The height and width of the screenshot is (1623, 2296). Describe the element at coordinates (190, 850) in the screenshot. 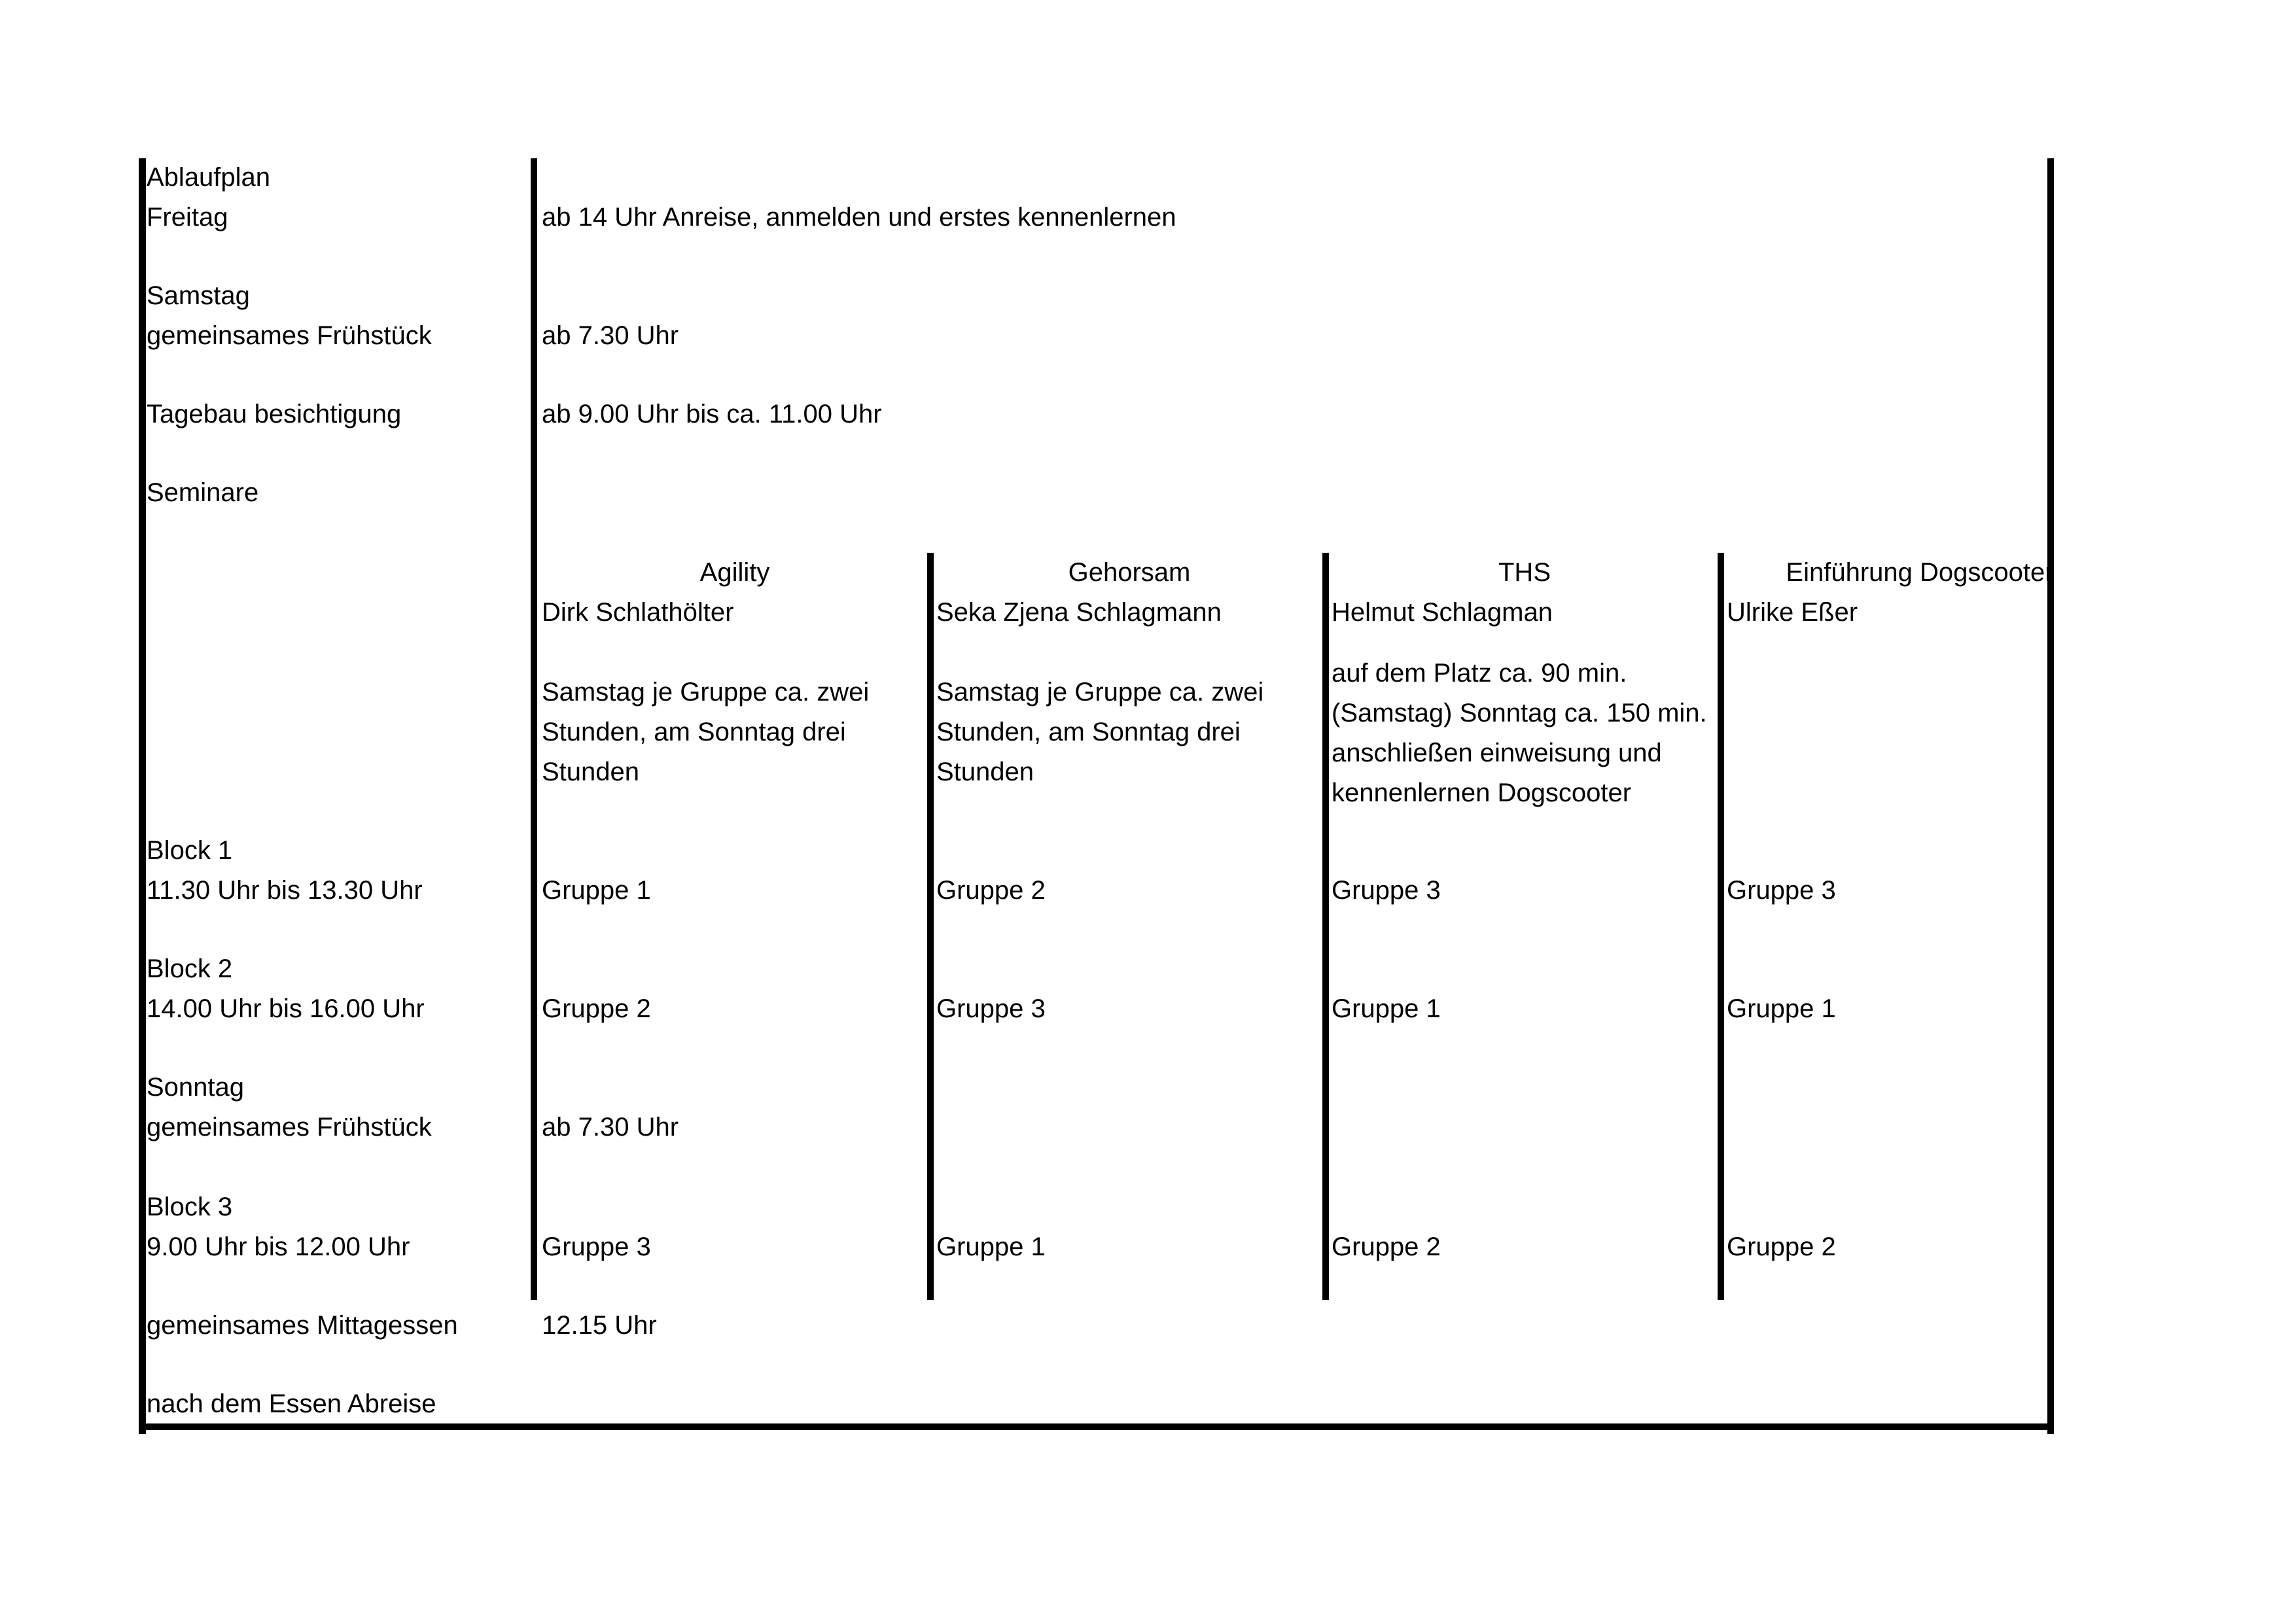

I see `label-block1: Block 1` at that location.